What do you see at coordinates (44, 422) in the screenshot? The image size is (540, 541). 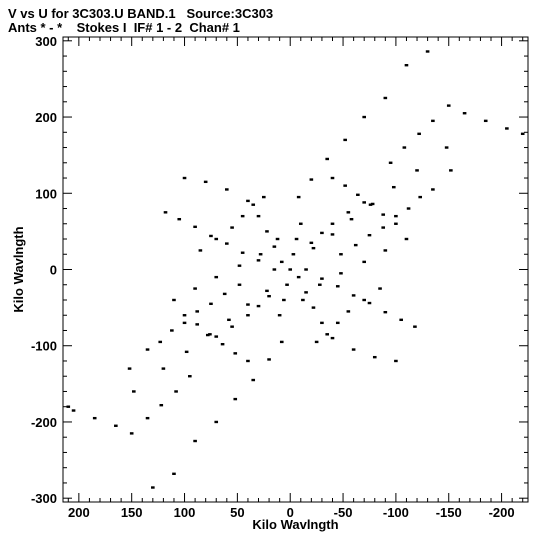 I see `y-tick-label: -200` at bounding box center [44, 422].